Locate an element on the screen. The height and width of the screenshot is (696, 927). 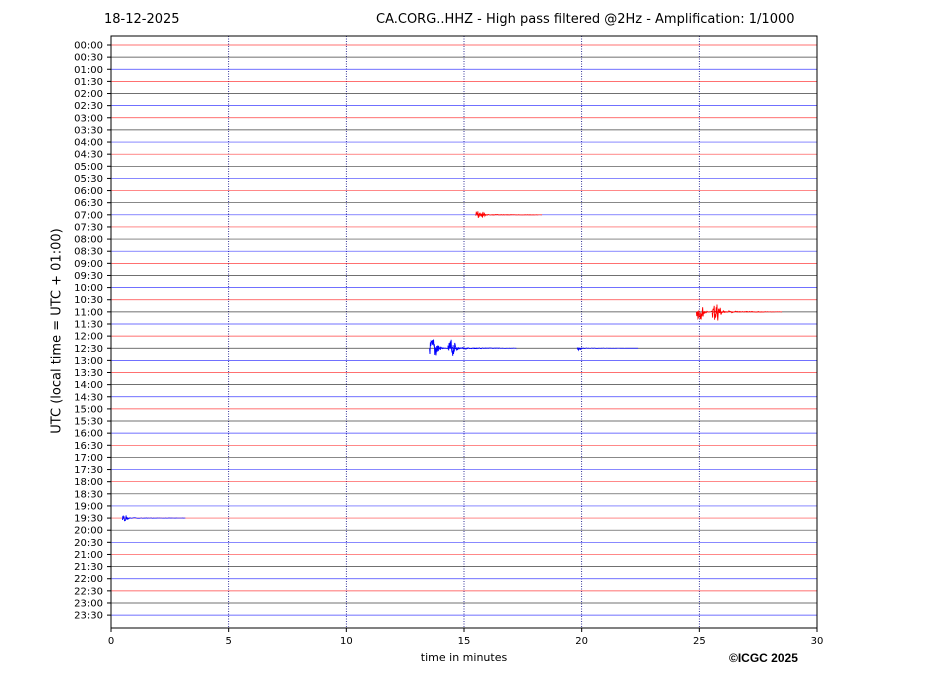
y-tick-label: 12:30 is located at coordinates (88, 349).